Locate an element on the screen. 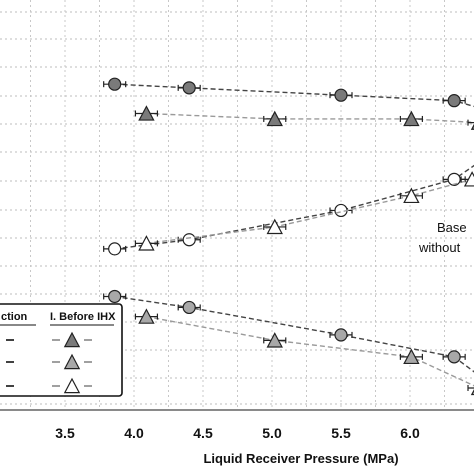 The image size is (474, 474). legend-header-left: ction is located at coordinates (14, 317).